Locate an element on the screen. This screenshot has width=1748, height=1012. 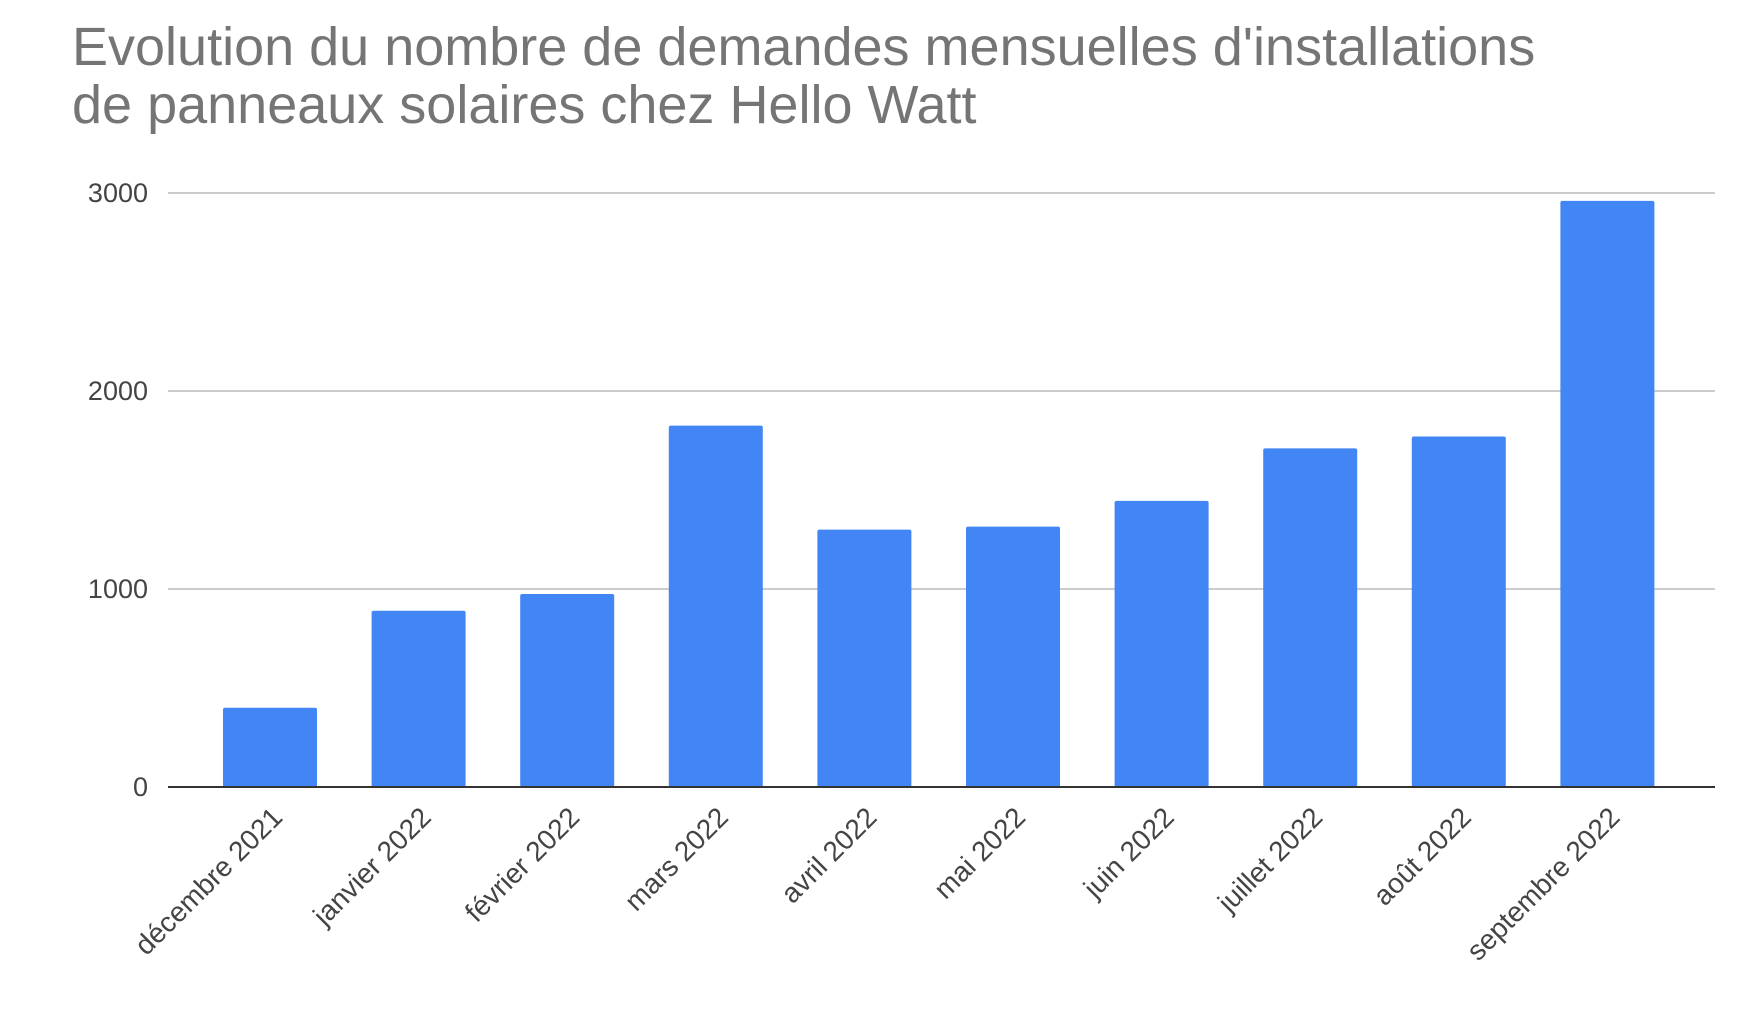
x-tick-label: août 2022 is located at coordinates (1422, 856).